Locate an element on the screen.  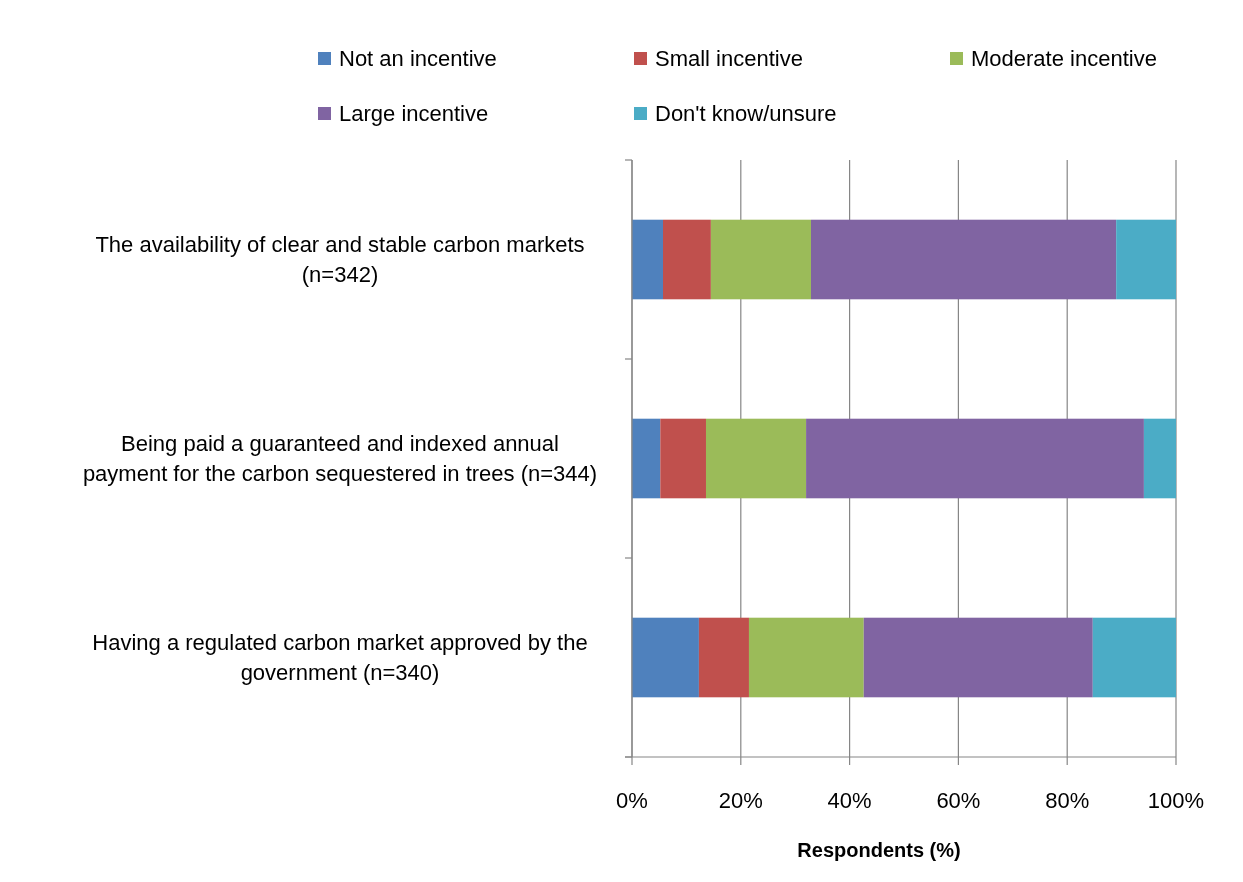
x-tick-label: 0% is located at coordinates (632, 800).